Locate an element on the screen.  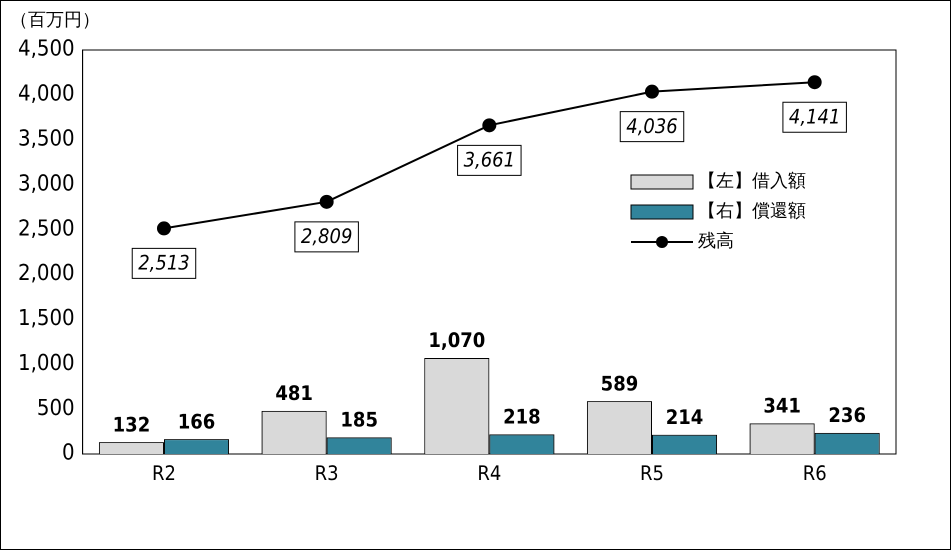
x-tick-label: R2 is located at coordinates (164, 473).